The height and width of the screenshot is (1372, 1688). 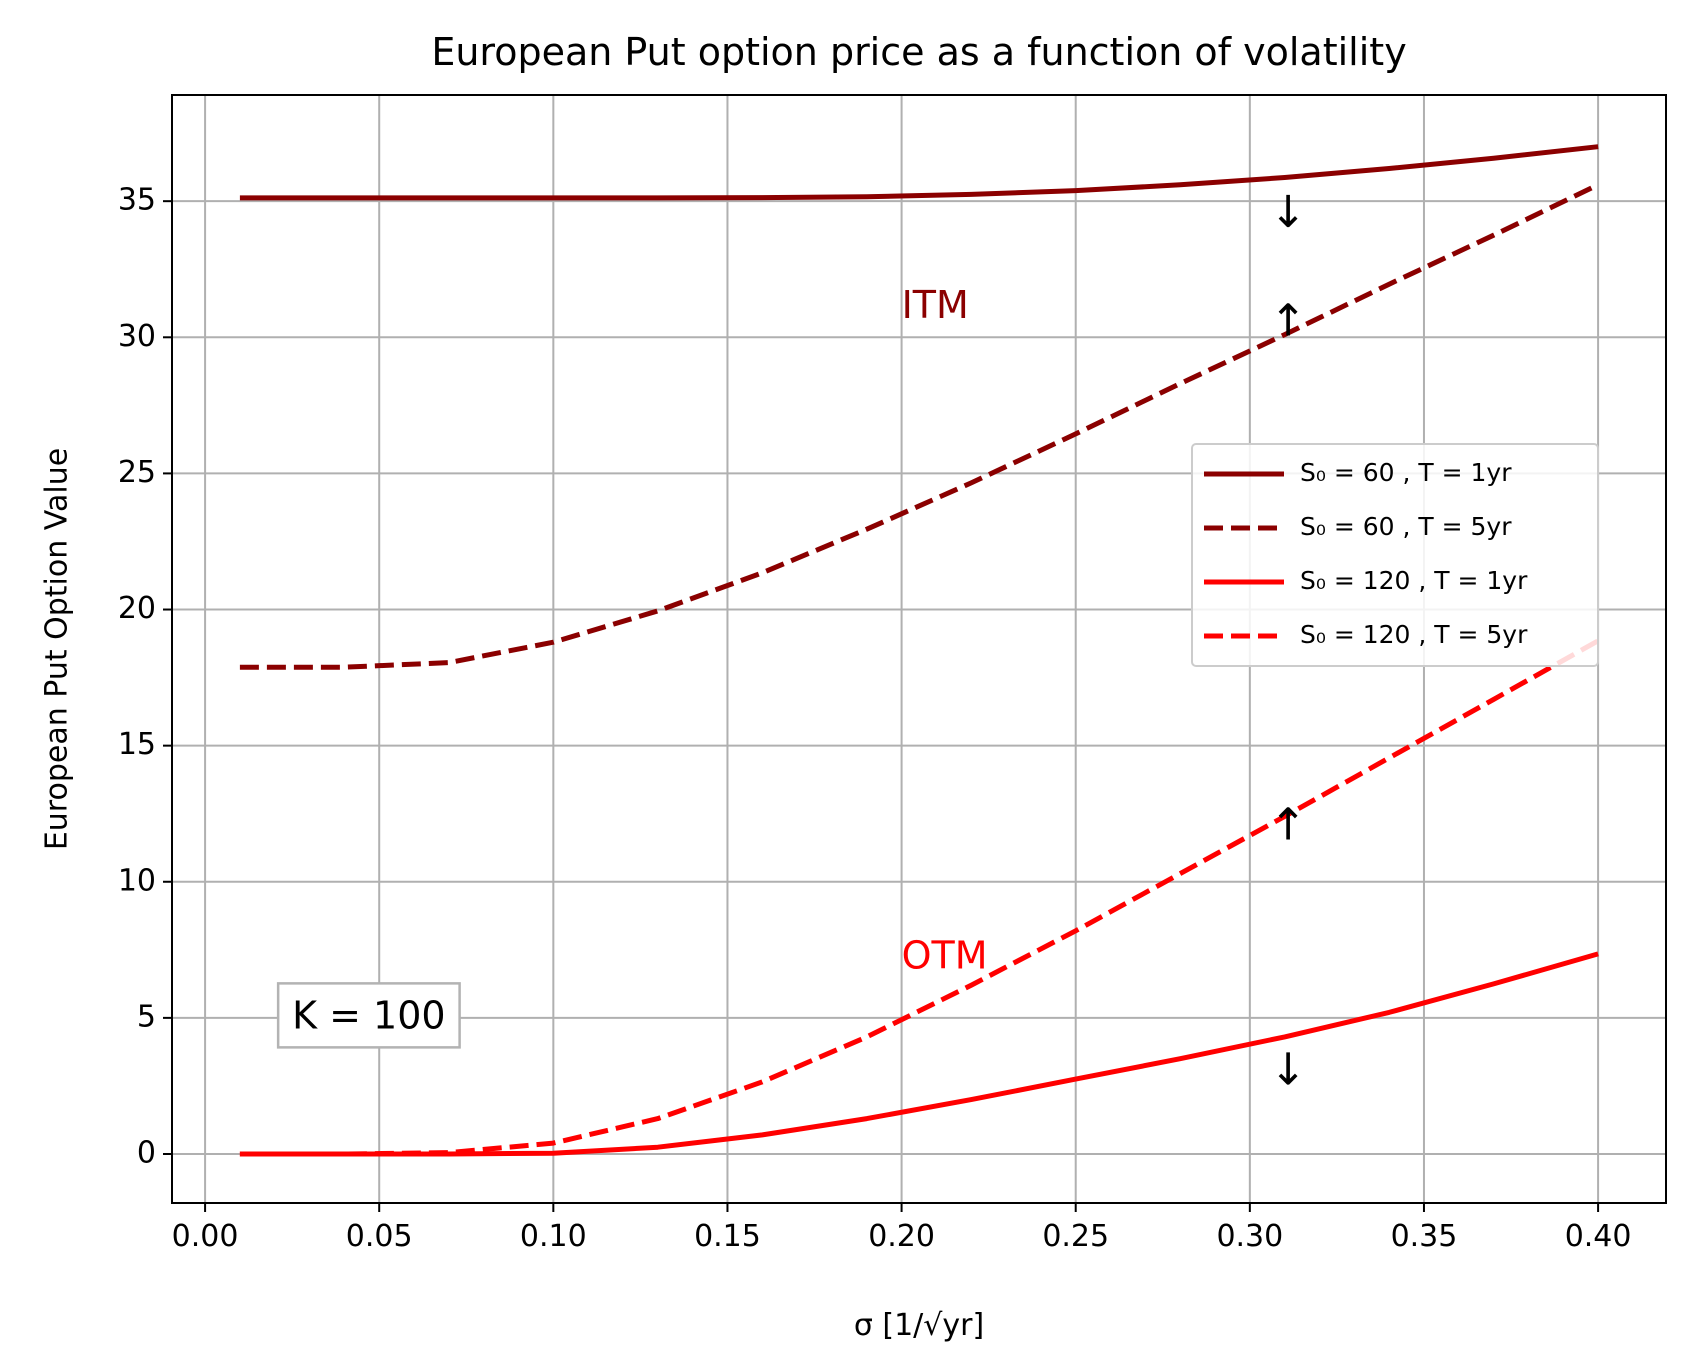 What do you see at coordinates (901, 1236) in the screenshot?
I see `x-tick-label: 0.20` at bounding box center [901, 1236].